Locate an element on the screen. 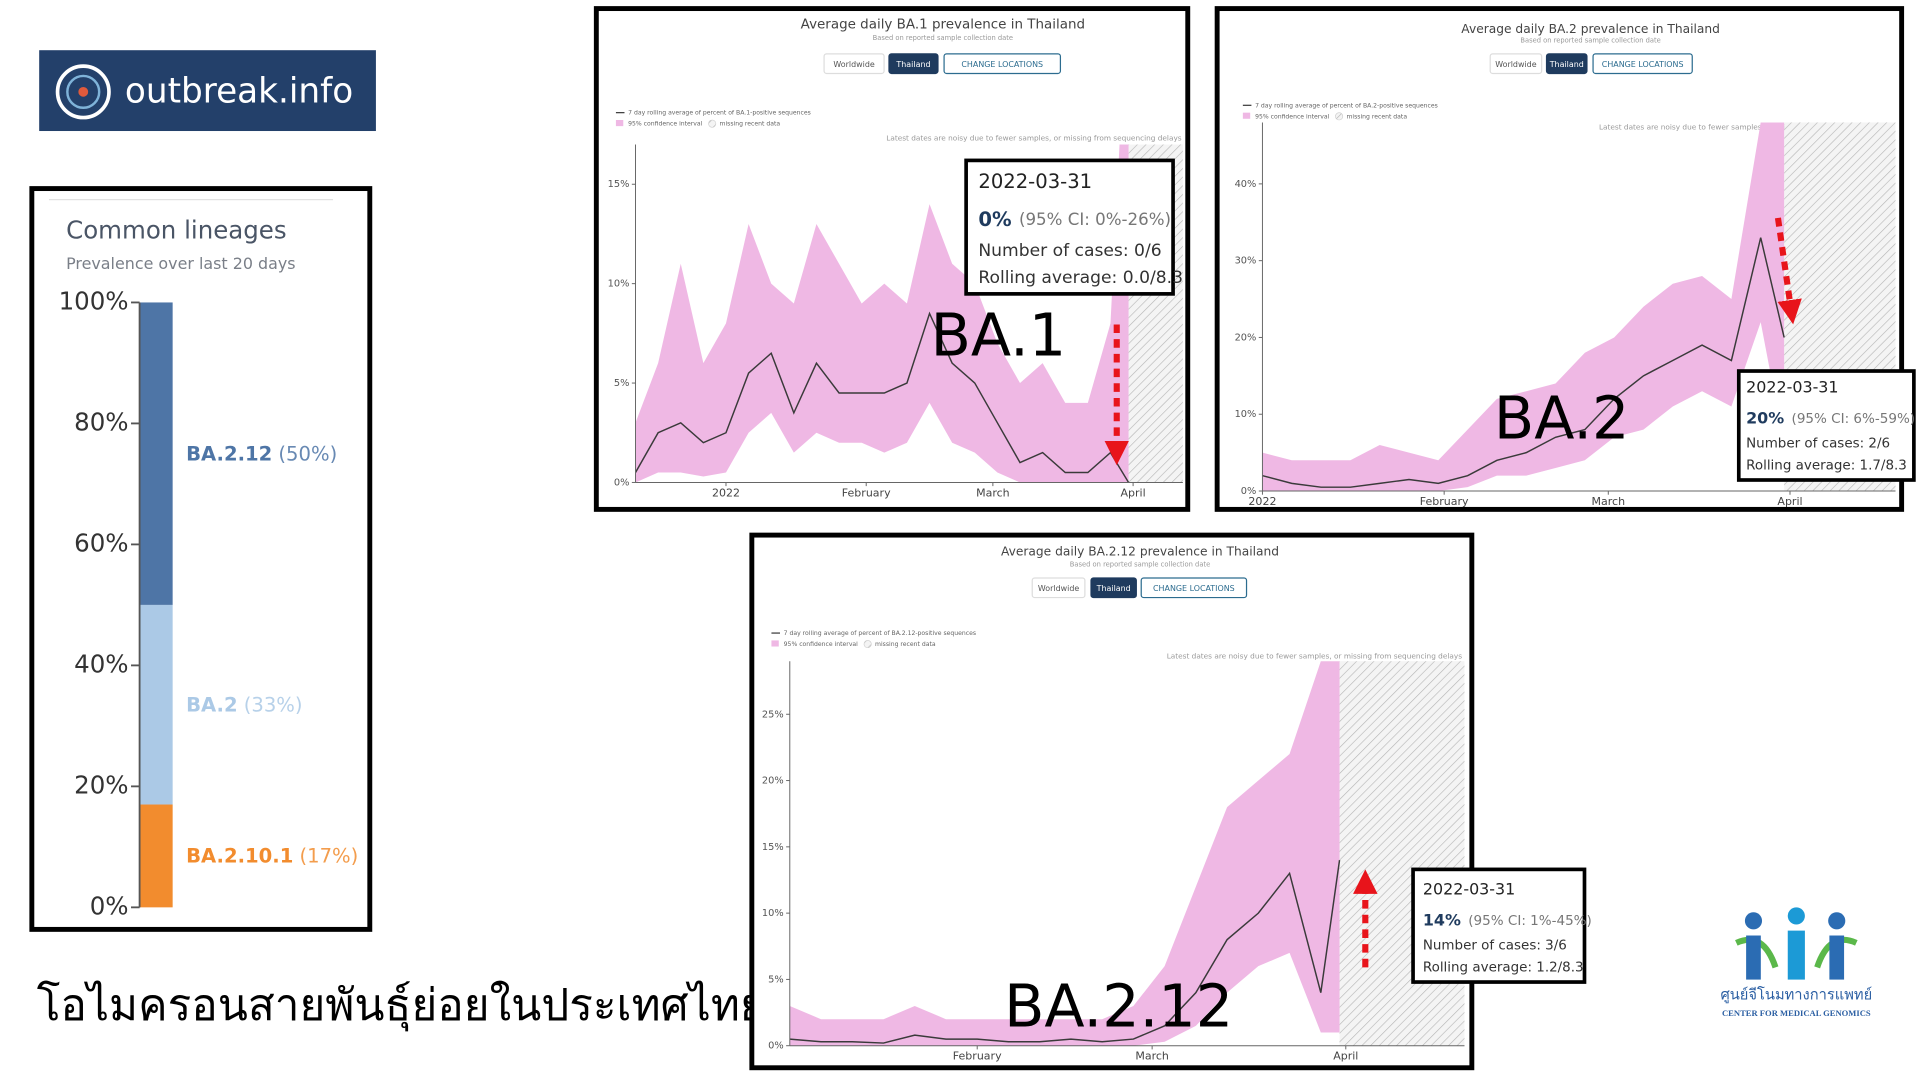 The image size is (1920, 1080). tooltip-value: 0% is located at coordinates (994, 219).